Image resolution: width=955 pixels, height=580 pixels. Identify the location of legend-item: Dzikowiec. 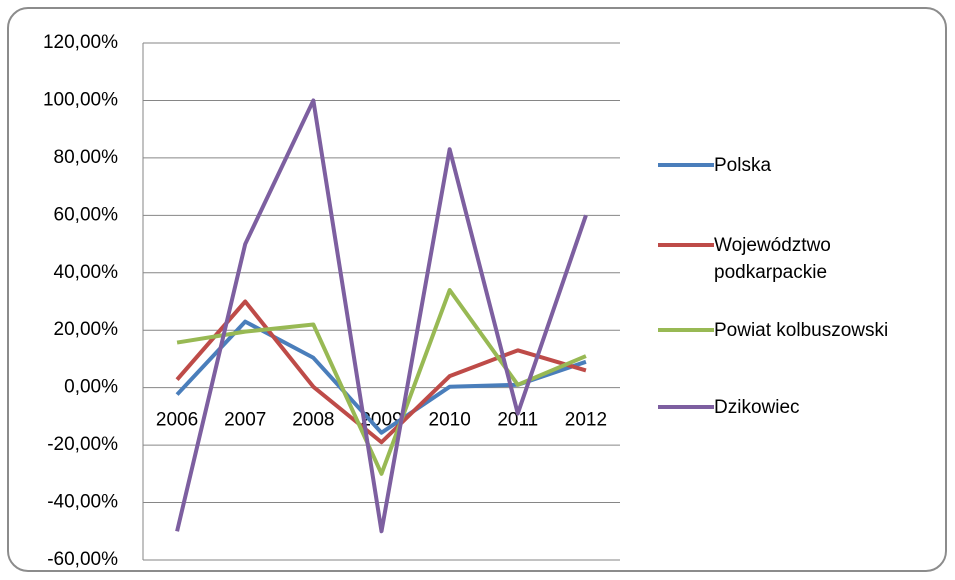
(775, 407).